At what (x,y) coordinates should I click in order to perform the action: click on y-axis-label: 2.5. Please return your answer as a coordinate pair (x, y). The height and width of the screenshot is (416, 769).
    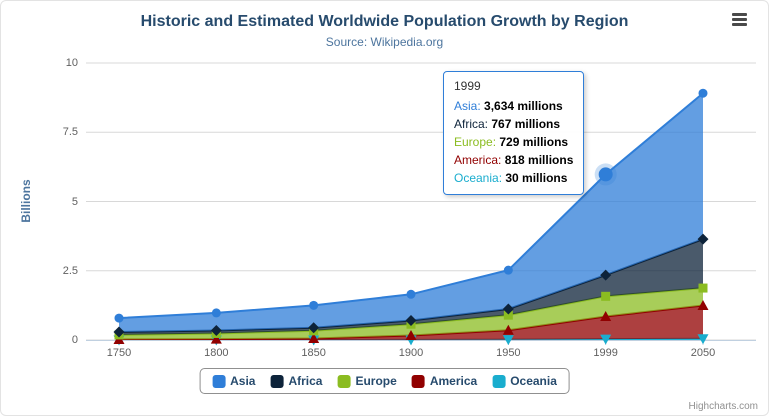
    Looking at the image, I should click on (70, 270).